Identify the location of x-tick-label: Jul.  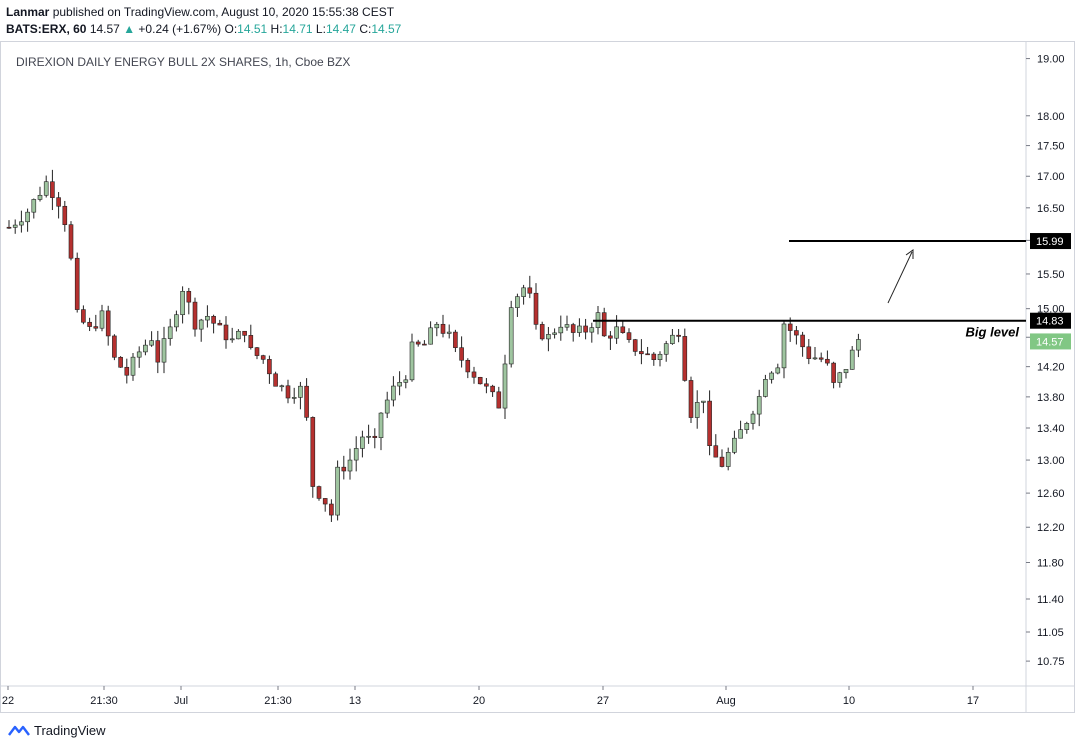
(181, 701).